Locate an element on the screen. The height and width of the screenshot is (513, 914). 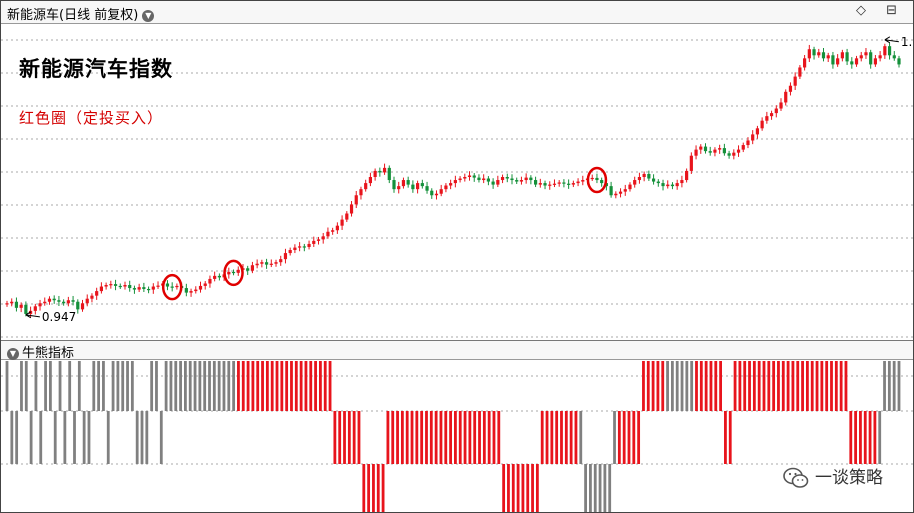
watermark-text: 一谈策略 is located at coordinates (849, 478).